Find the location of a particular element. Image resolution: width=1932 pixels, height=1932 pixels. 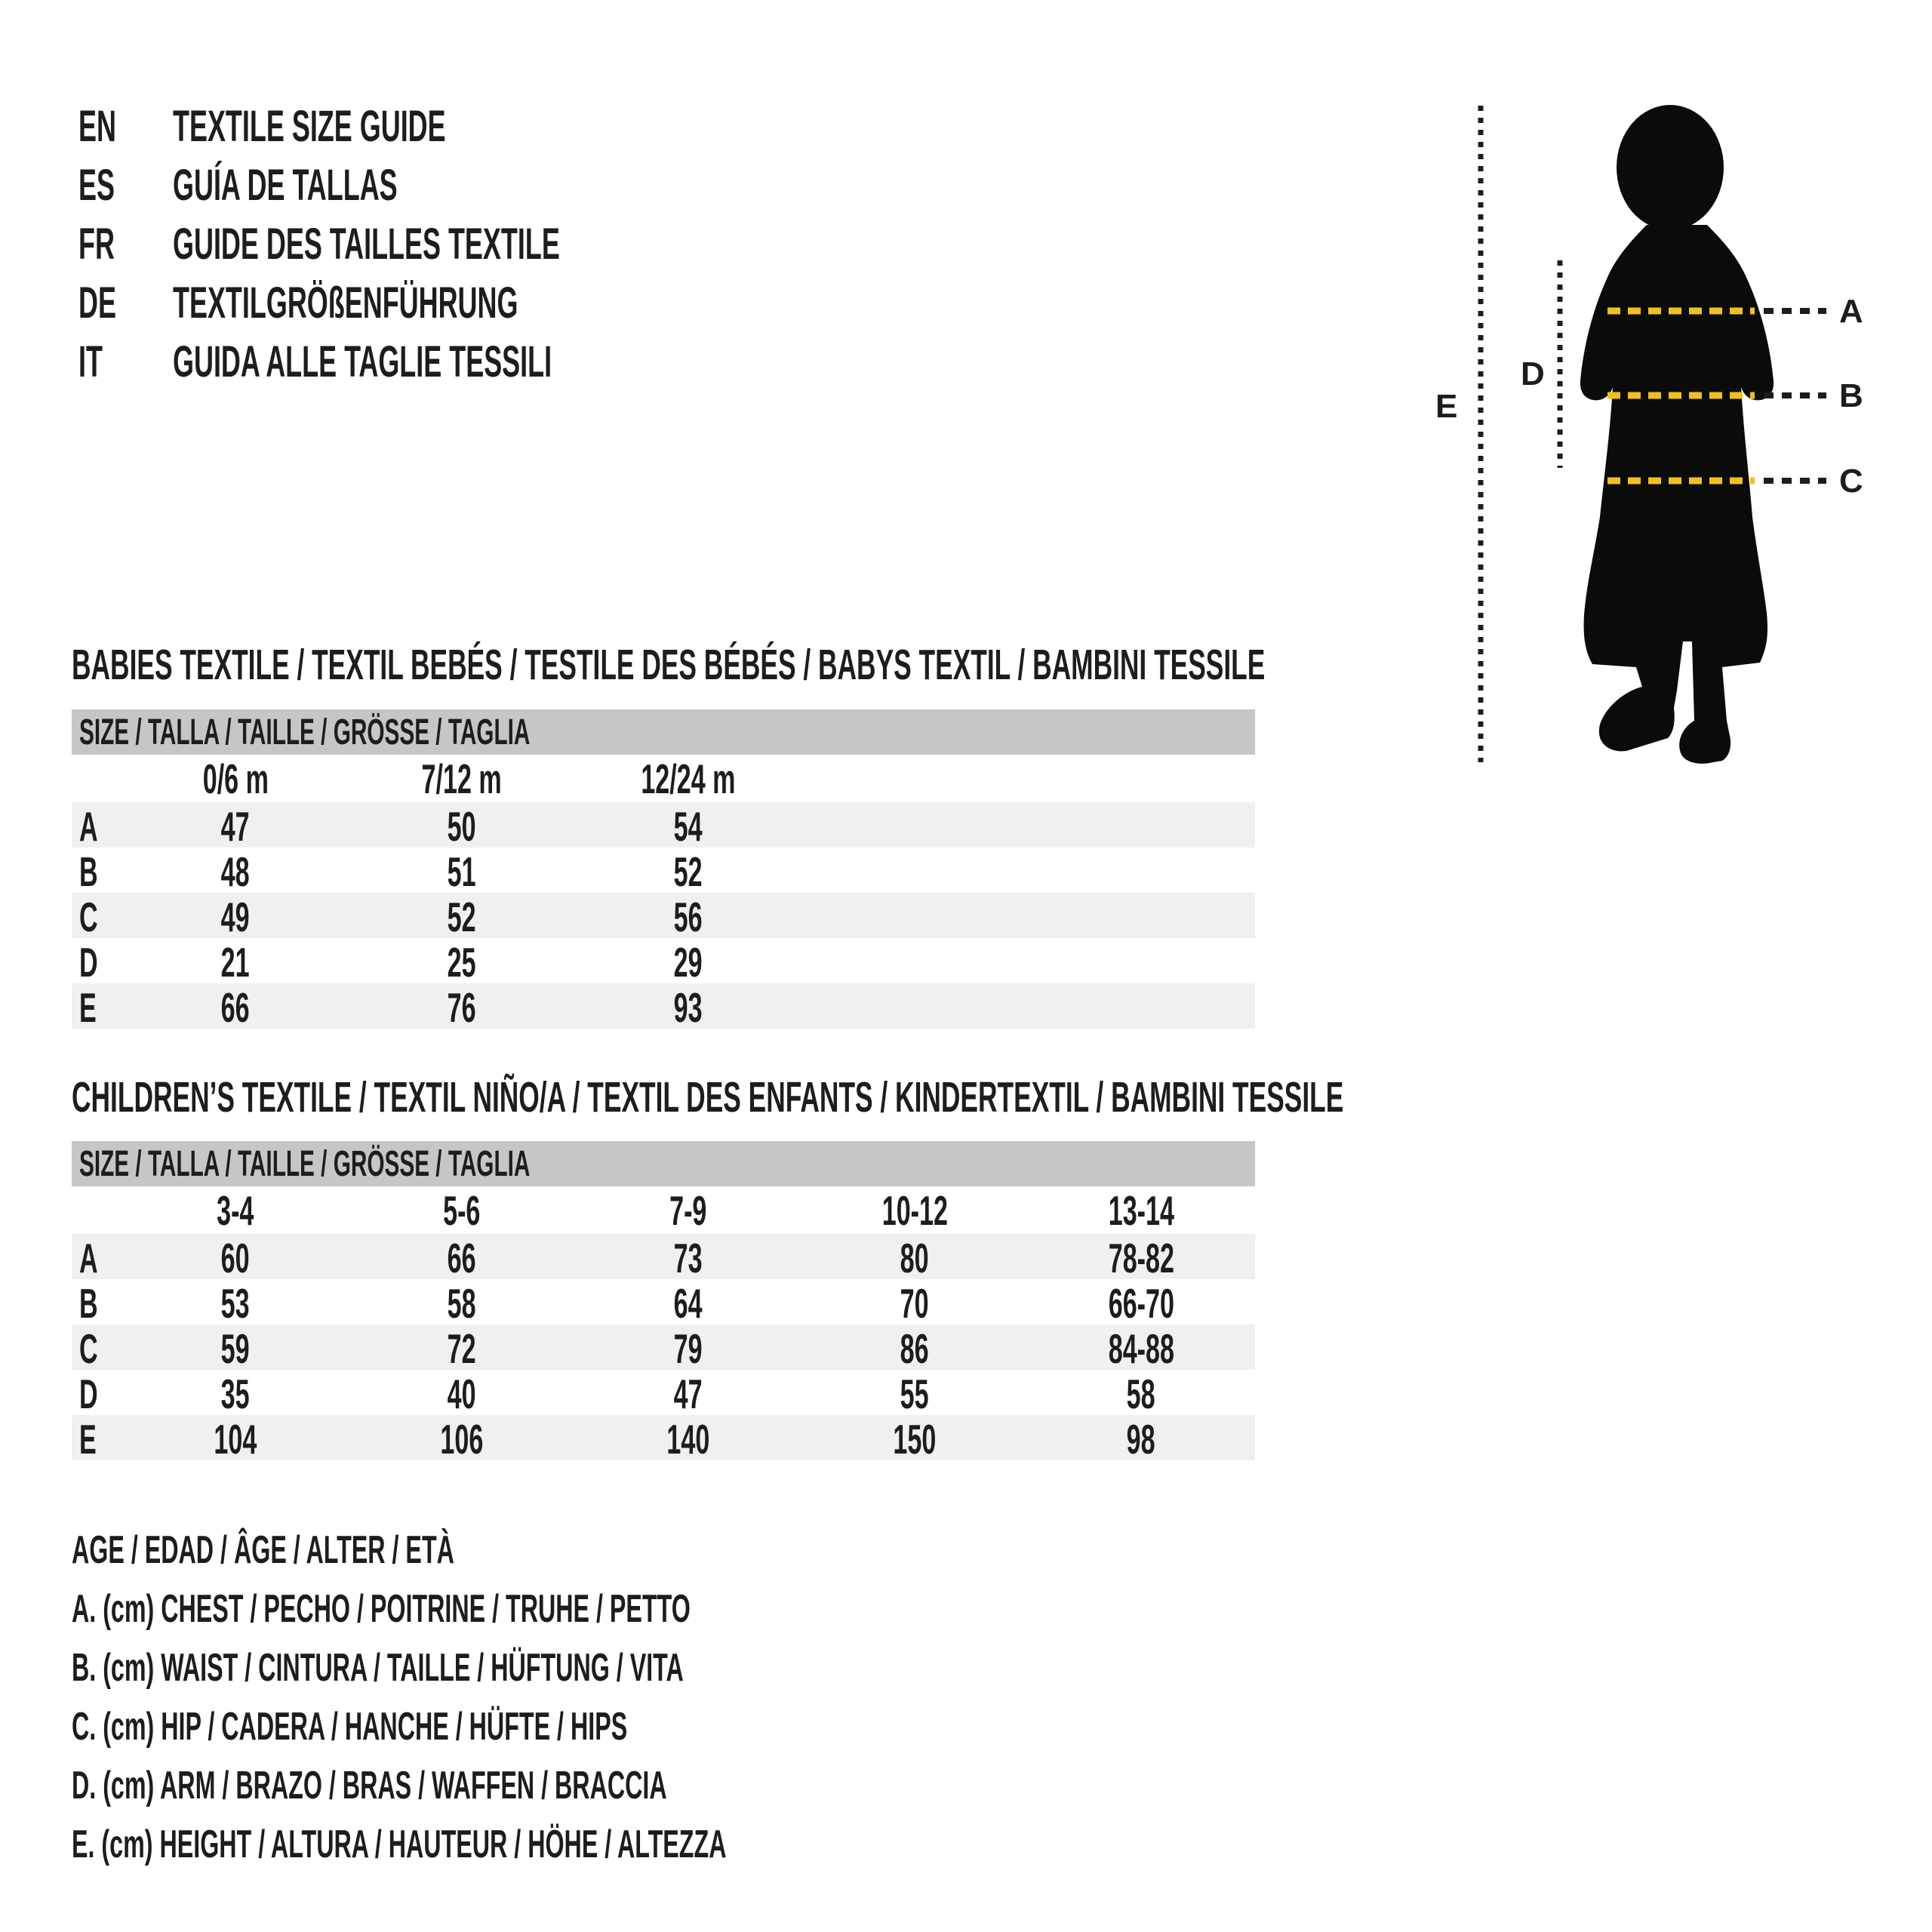

language-row: DE TEXTILGRÖßENFÜHRUNG is located at coordinates (437, 302).